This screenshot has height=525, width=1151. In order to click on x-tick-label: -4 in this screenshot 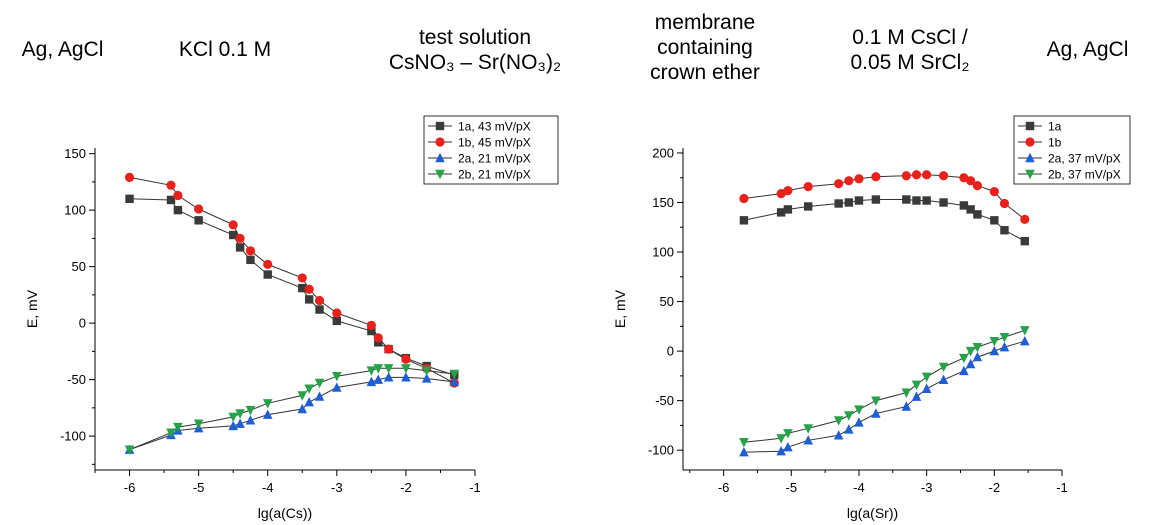, I will do `click(268, 487)`.